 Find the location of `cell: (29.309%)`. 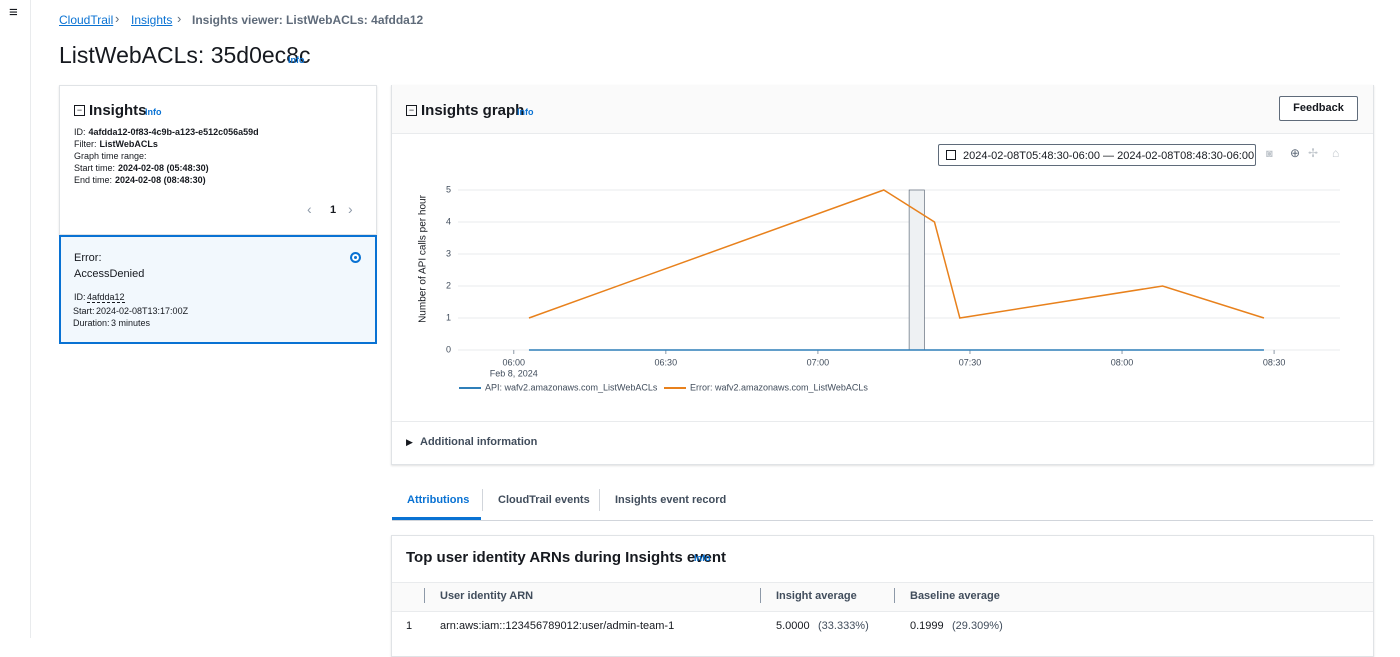

cell: (29.309%) is located at coordinates (977, 626).